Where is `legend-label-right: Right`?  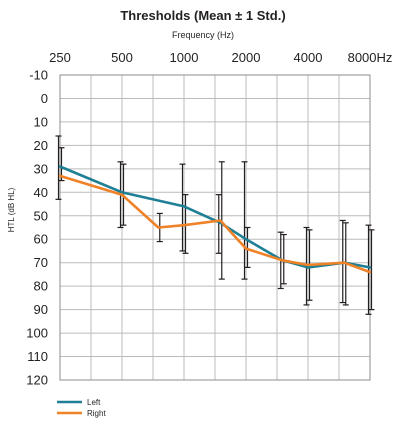 legend-label-right: Right is located at coordinates (96, 413).